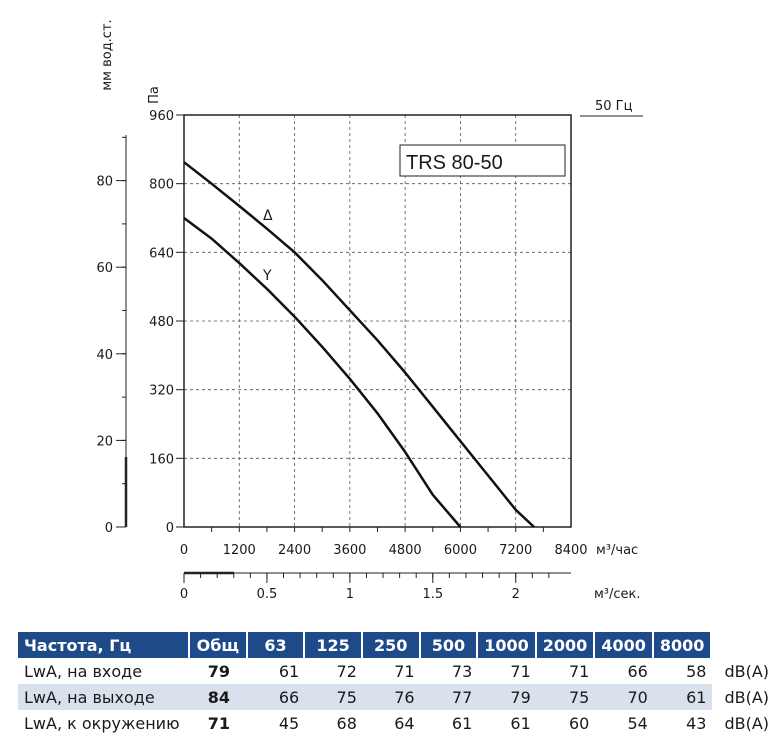 This screenshot has width=775, height=756. Describe the element at coordinates (683, 645) in the screenshot. I see `header-8000: 8000` at that location.